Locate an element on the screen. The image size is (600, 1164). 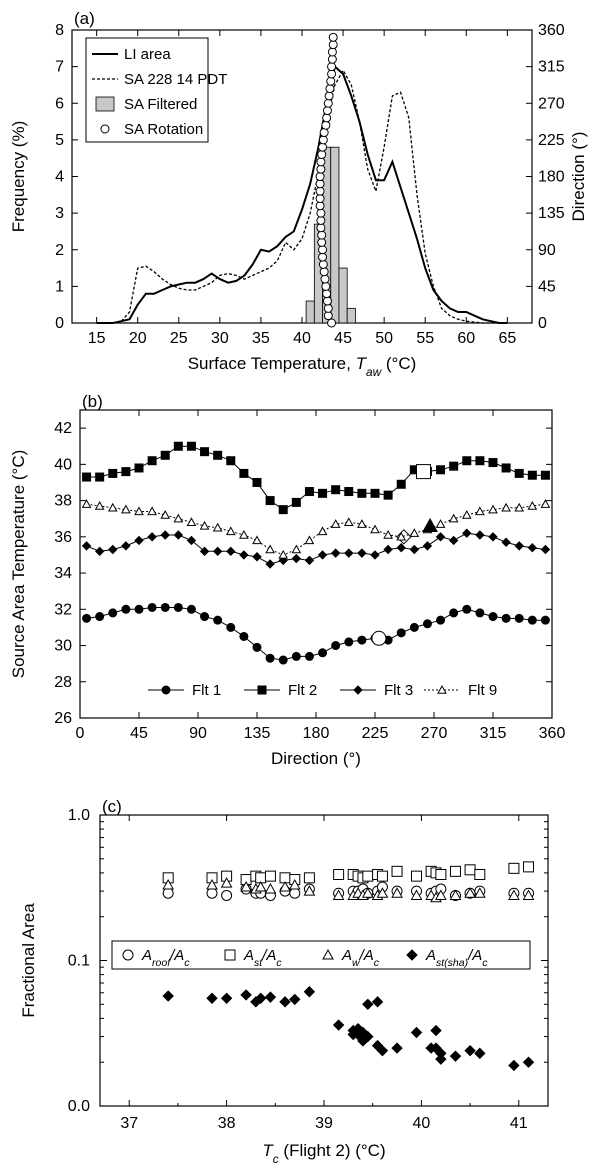
filtered-bar is located at coordinates (351, 315).